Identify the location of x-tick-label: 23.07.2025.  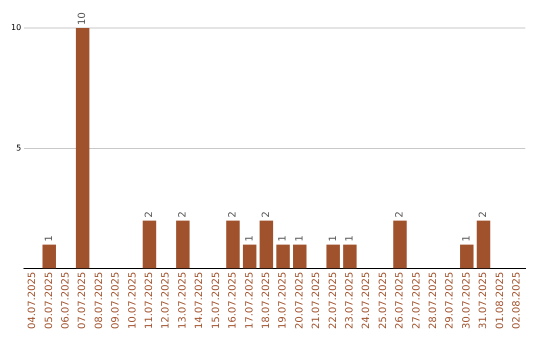
(350, 301).